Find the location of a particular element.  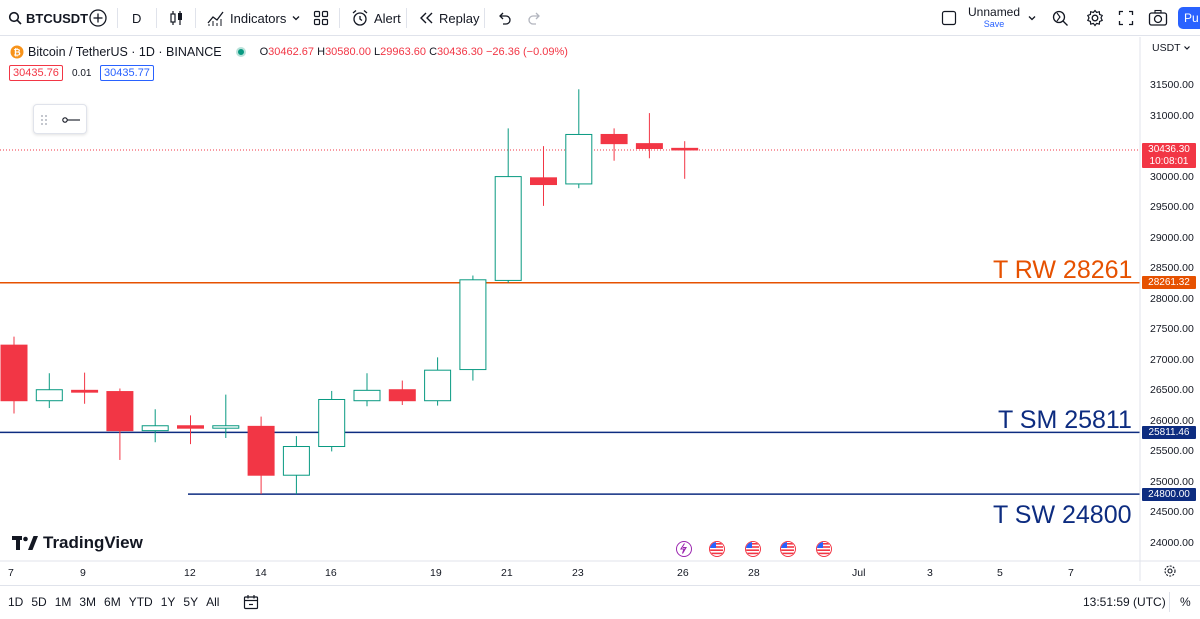

price-tick-label: 31000.00 is located at coordinates (1172, 115).